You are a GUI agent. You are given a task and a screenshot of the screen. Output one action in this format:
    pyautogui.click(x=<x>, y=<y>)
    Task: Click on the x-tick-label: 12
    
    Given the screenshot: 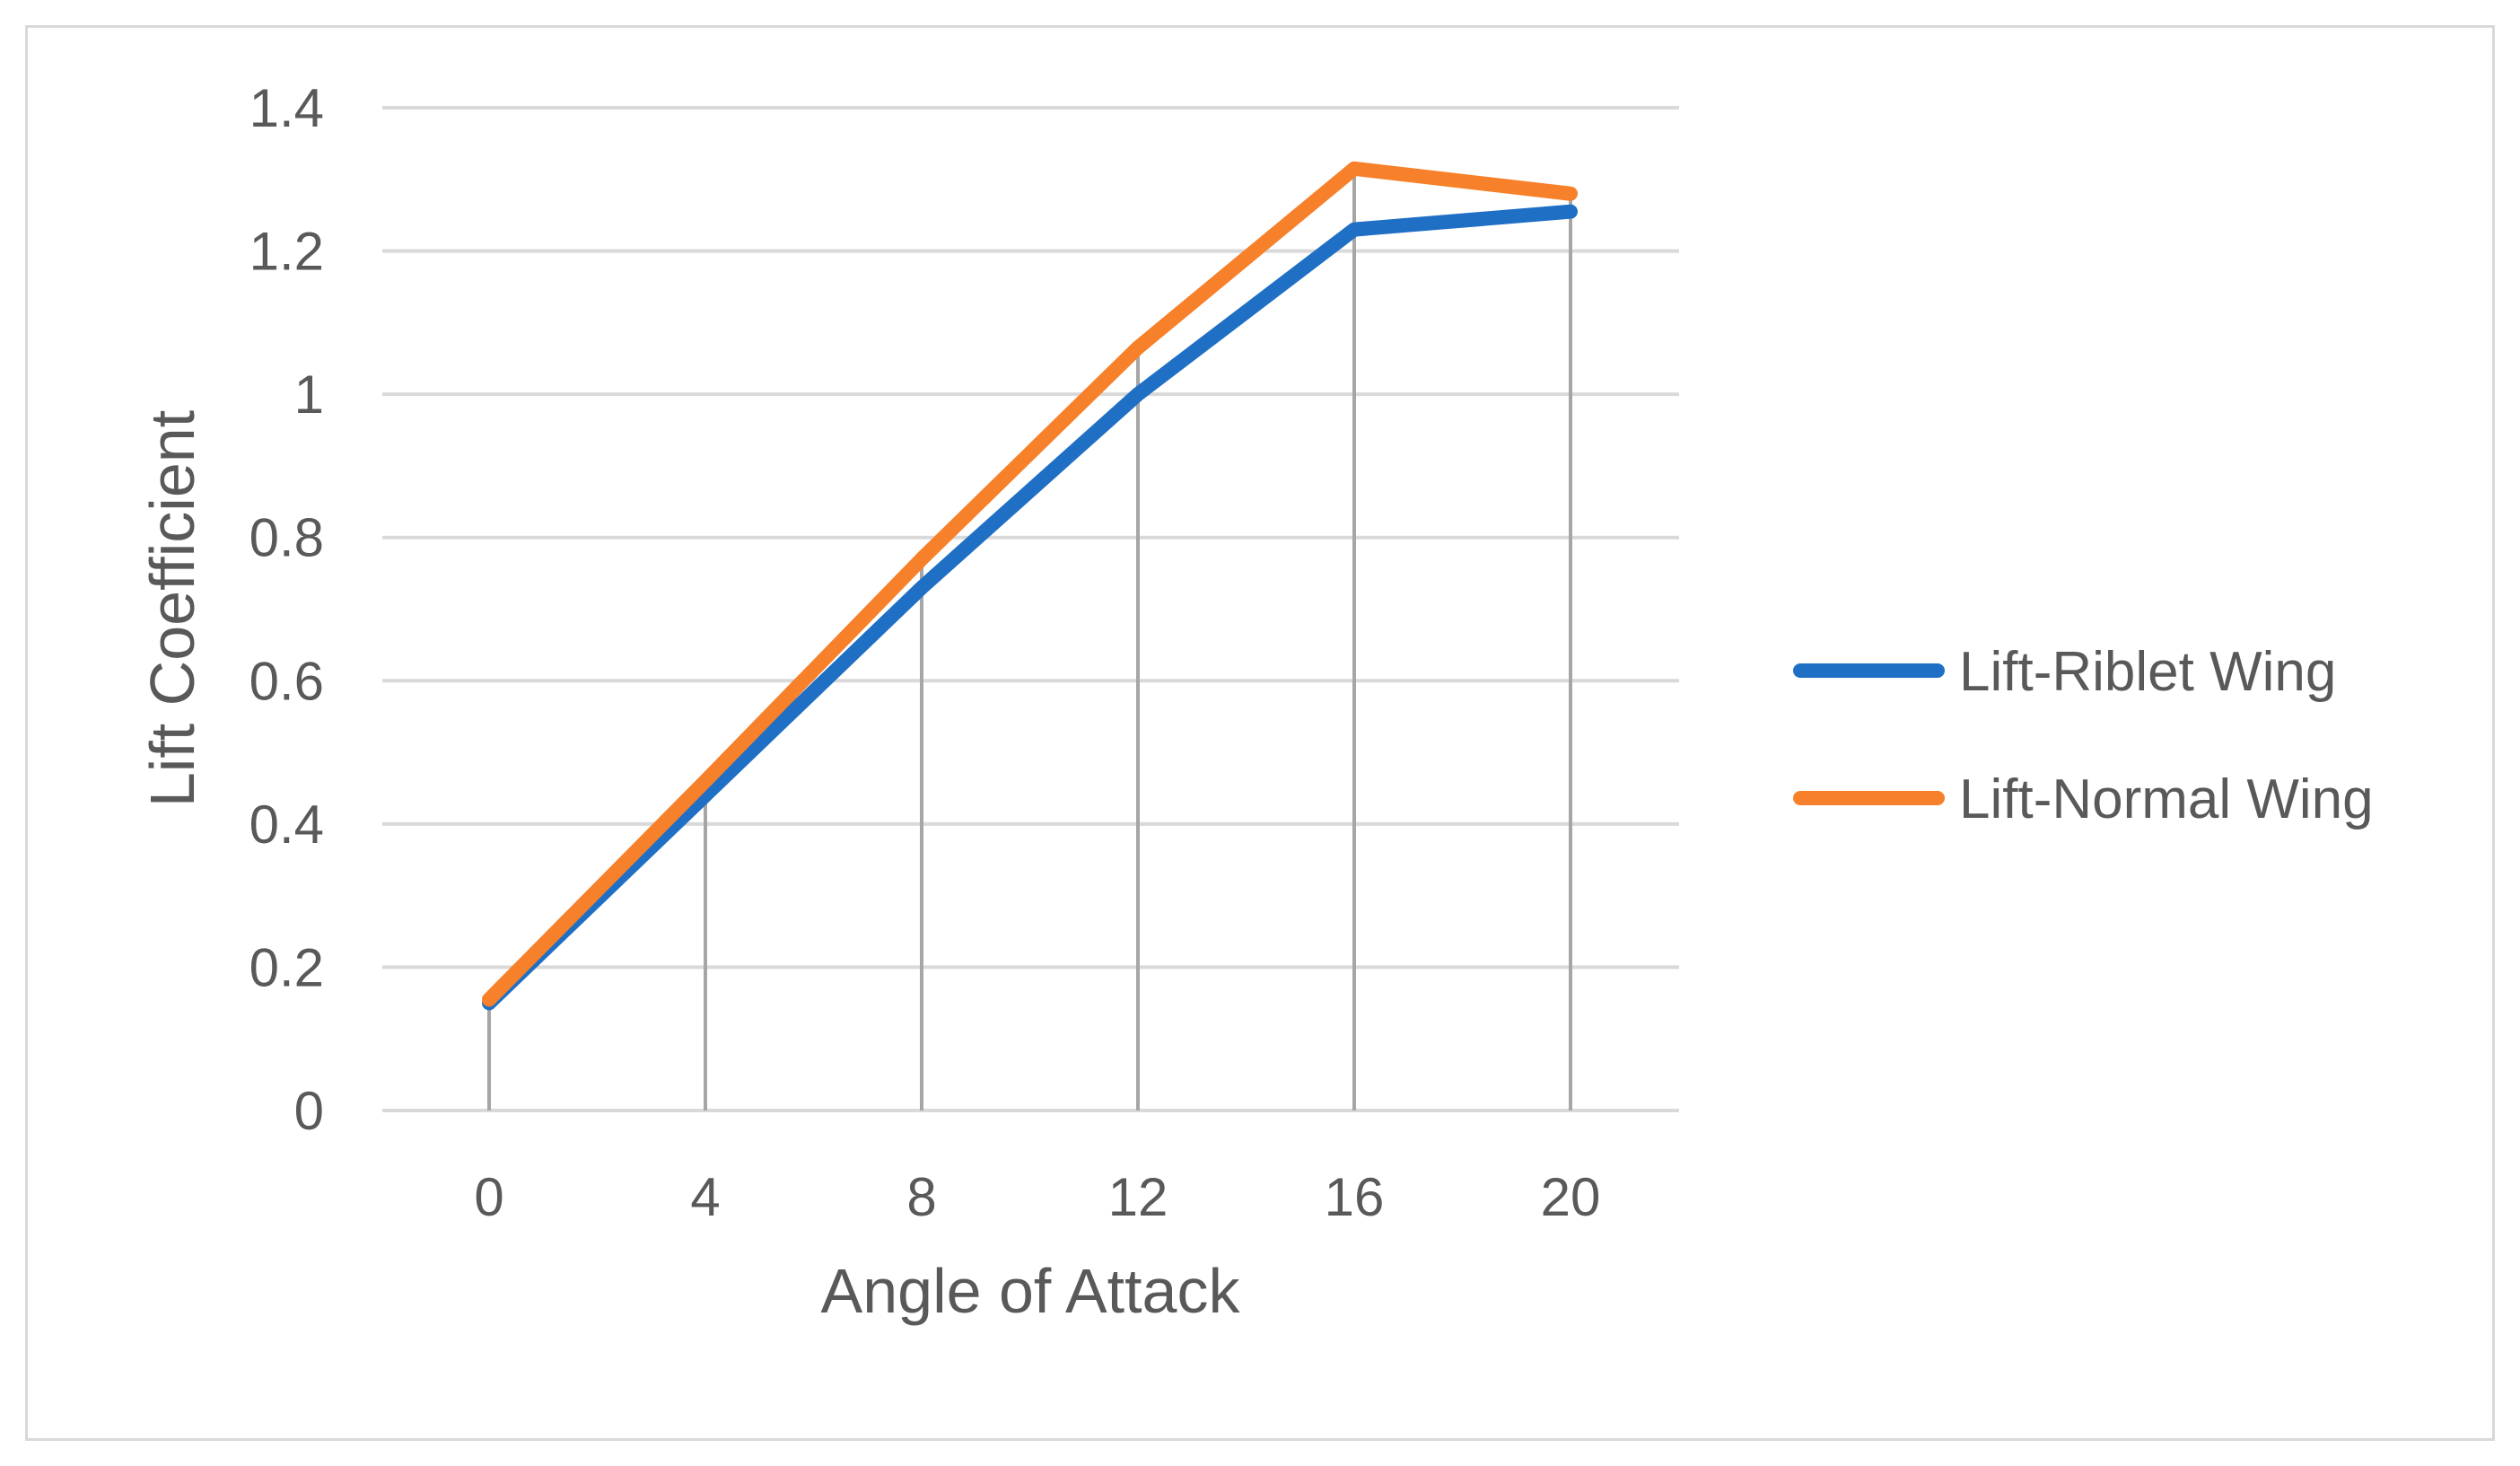 What is the action you would take?
    pyautogui.click(x=1138, y=1197)
    